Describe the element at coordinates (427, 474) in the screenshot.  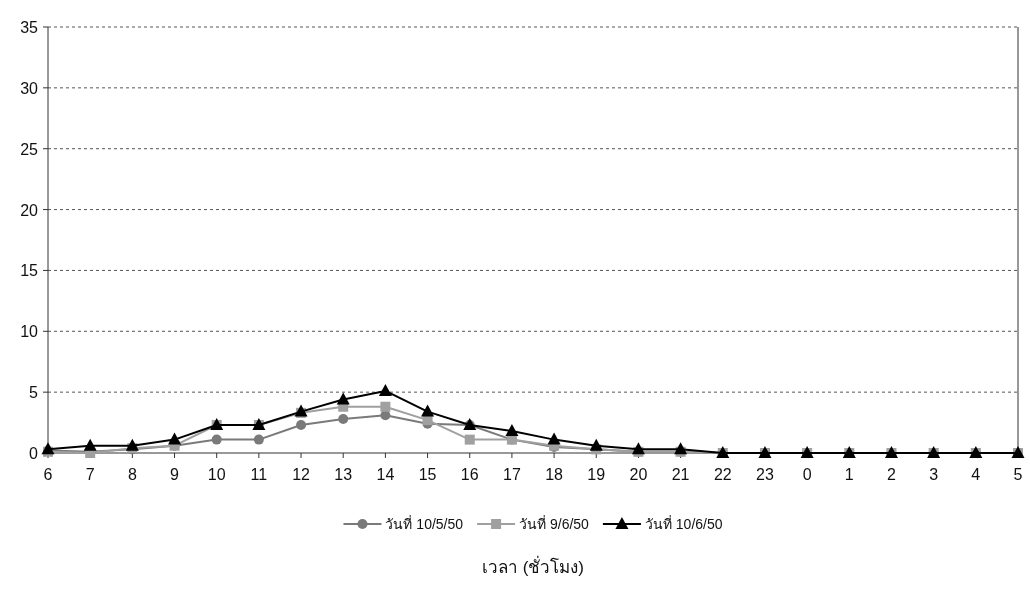
I see `x-tick-label: 15` at that location.